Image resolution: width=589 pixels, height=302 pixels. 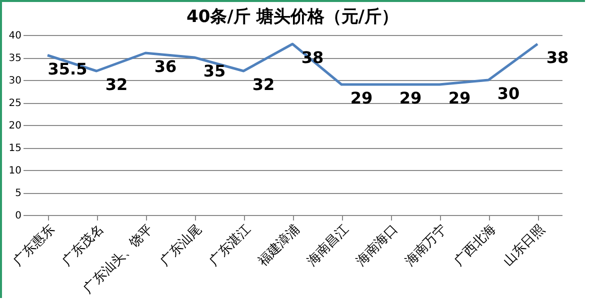 I want to click on x-tick-label: 福建漳浦, so click(x=279, y=246).